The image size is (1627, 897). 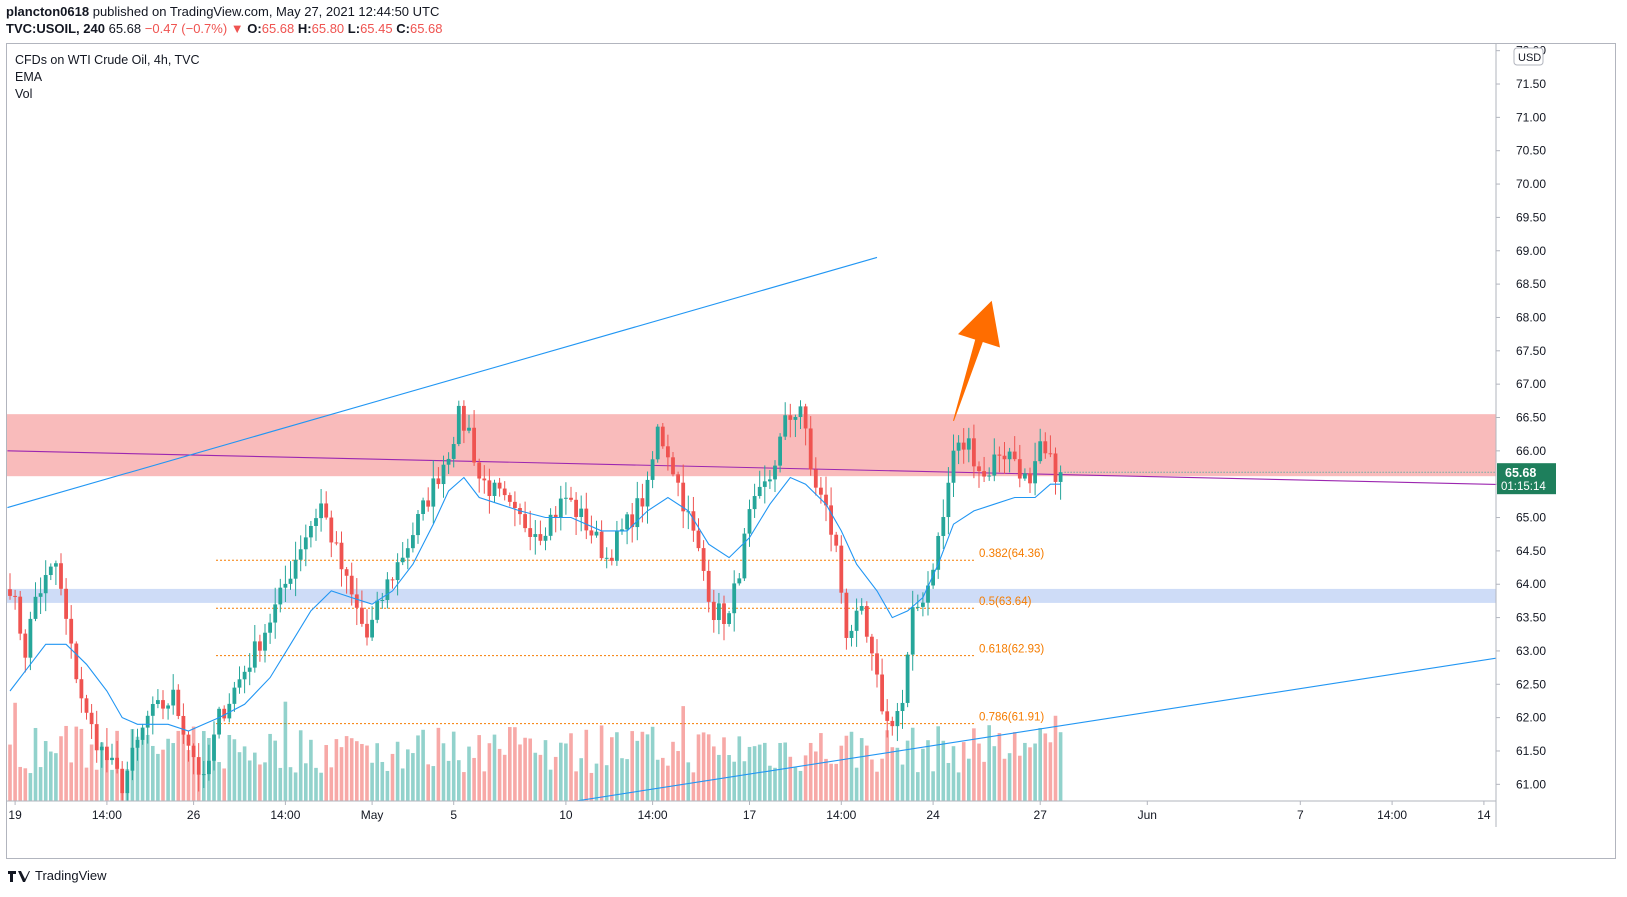 I want to click on price-tick-label: 66.00, so click(x=1531, y=451).